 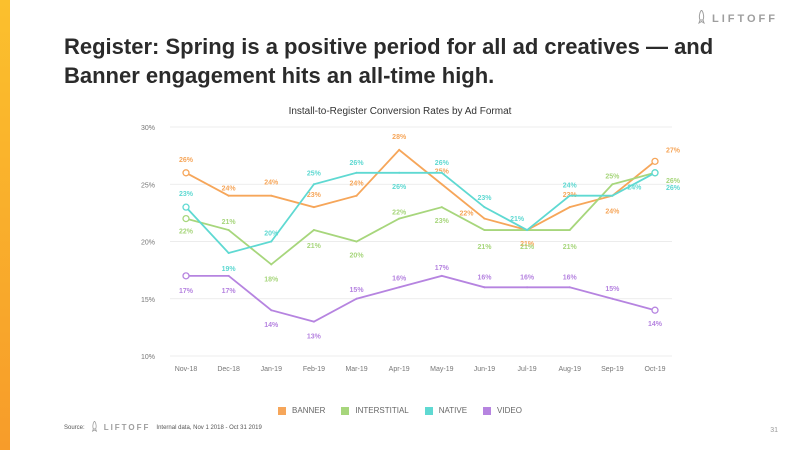 I want to click on data-label-video: 13%, so click(x=314, y=337).